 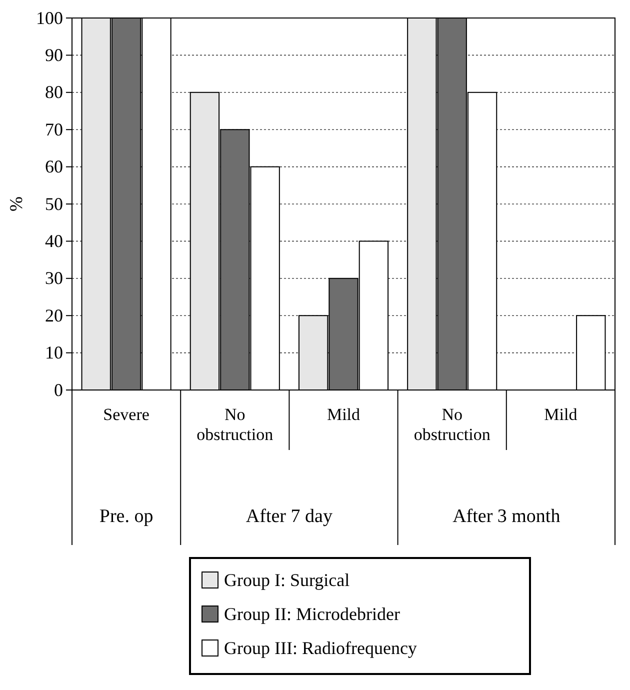 What do you see at coordinates (54, 352) in the screenshot?
I see `y-tick-label: 10` at bounding box center [54, 352].